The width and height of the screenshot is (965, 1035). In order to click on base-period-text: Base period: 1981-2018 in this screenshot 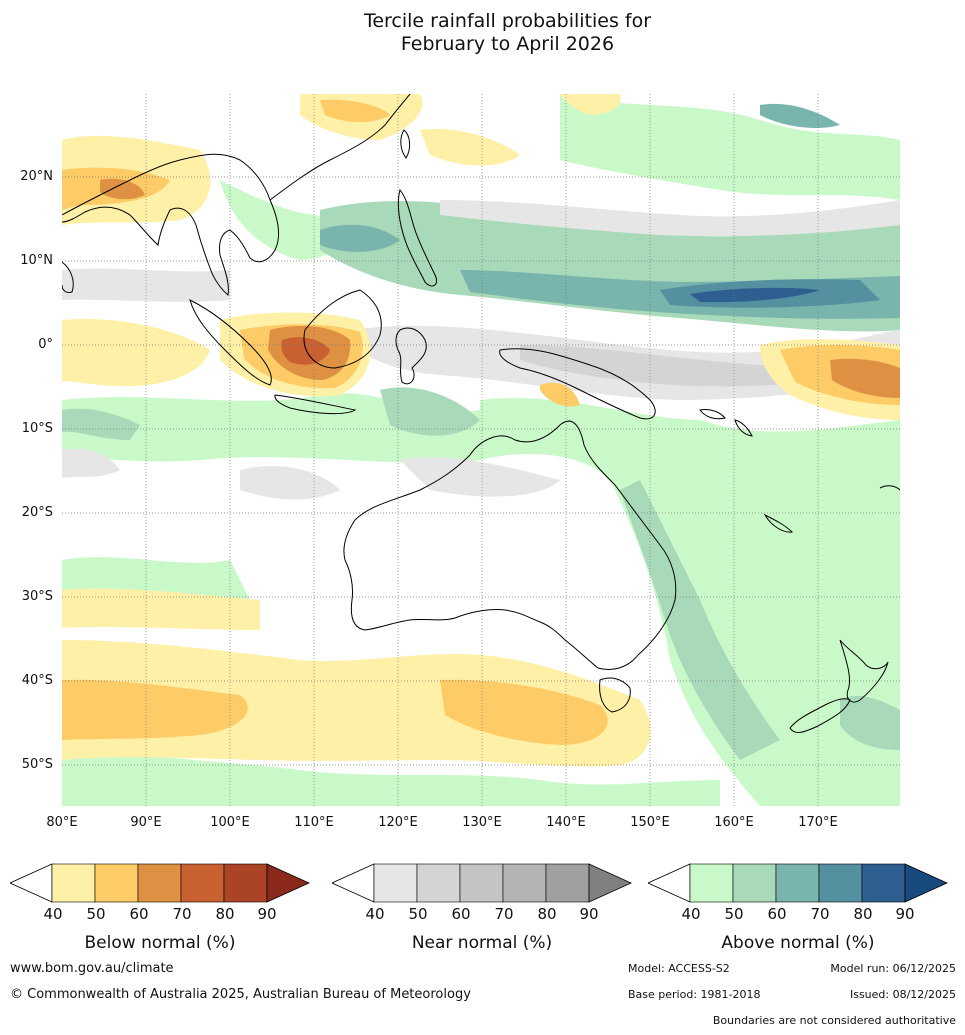, I will do `click(694, 994)`.